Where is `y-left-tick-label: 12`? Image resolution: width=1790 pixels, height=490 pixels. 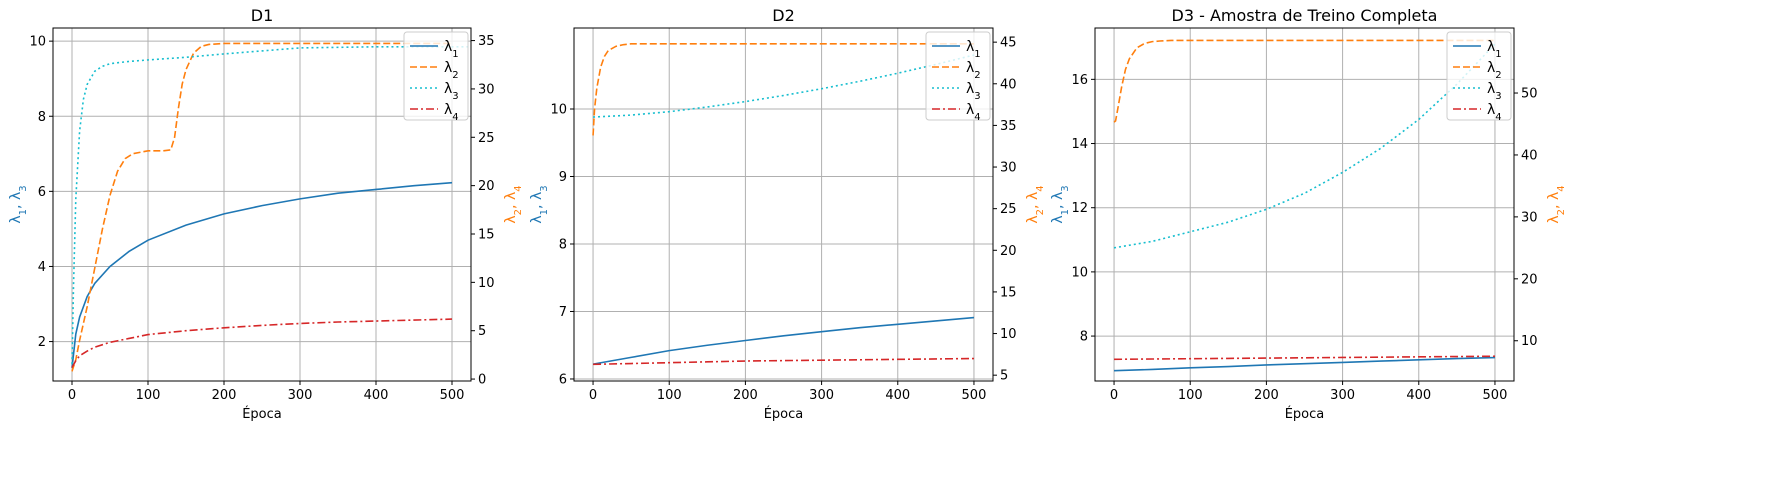
y-left-tick-label: 12 is located at coordinates (1079, 208).